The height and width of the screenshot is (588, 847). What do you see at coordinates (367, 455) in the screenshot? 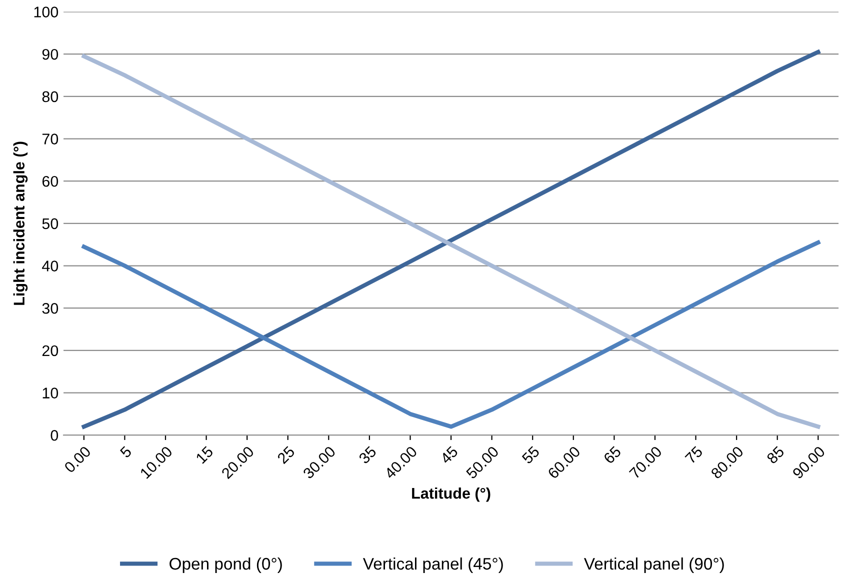
I see `x-tick-label: 35` at bounding box center [367, 455].